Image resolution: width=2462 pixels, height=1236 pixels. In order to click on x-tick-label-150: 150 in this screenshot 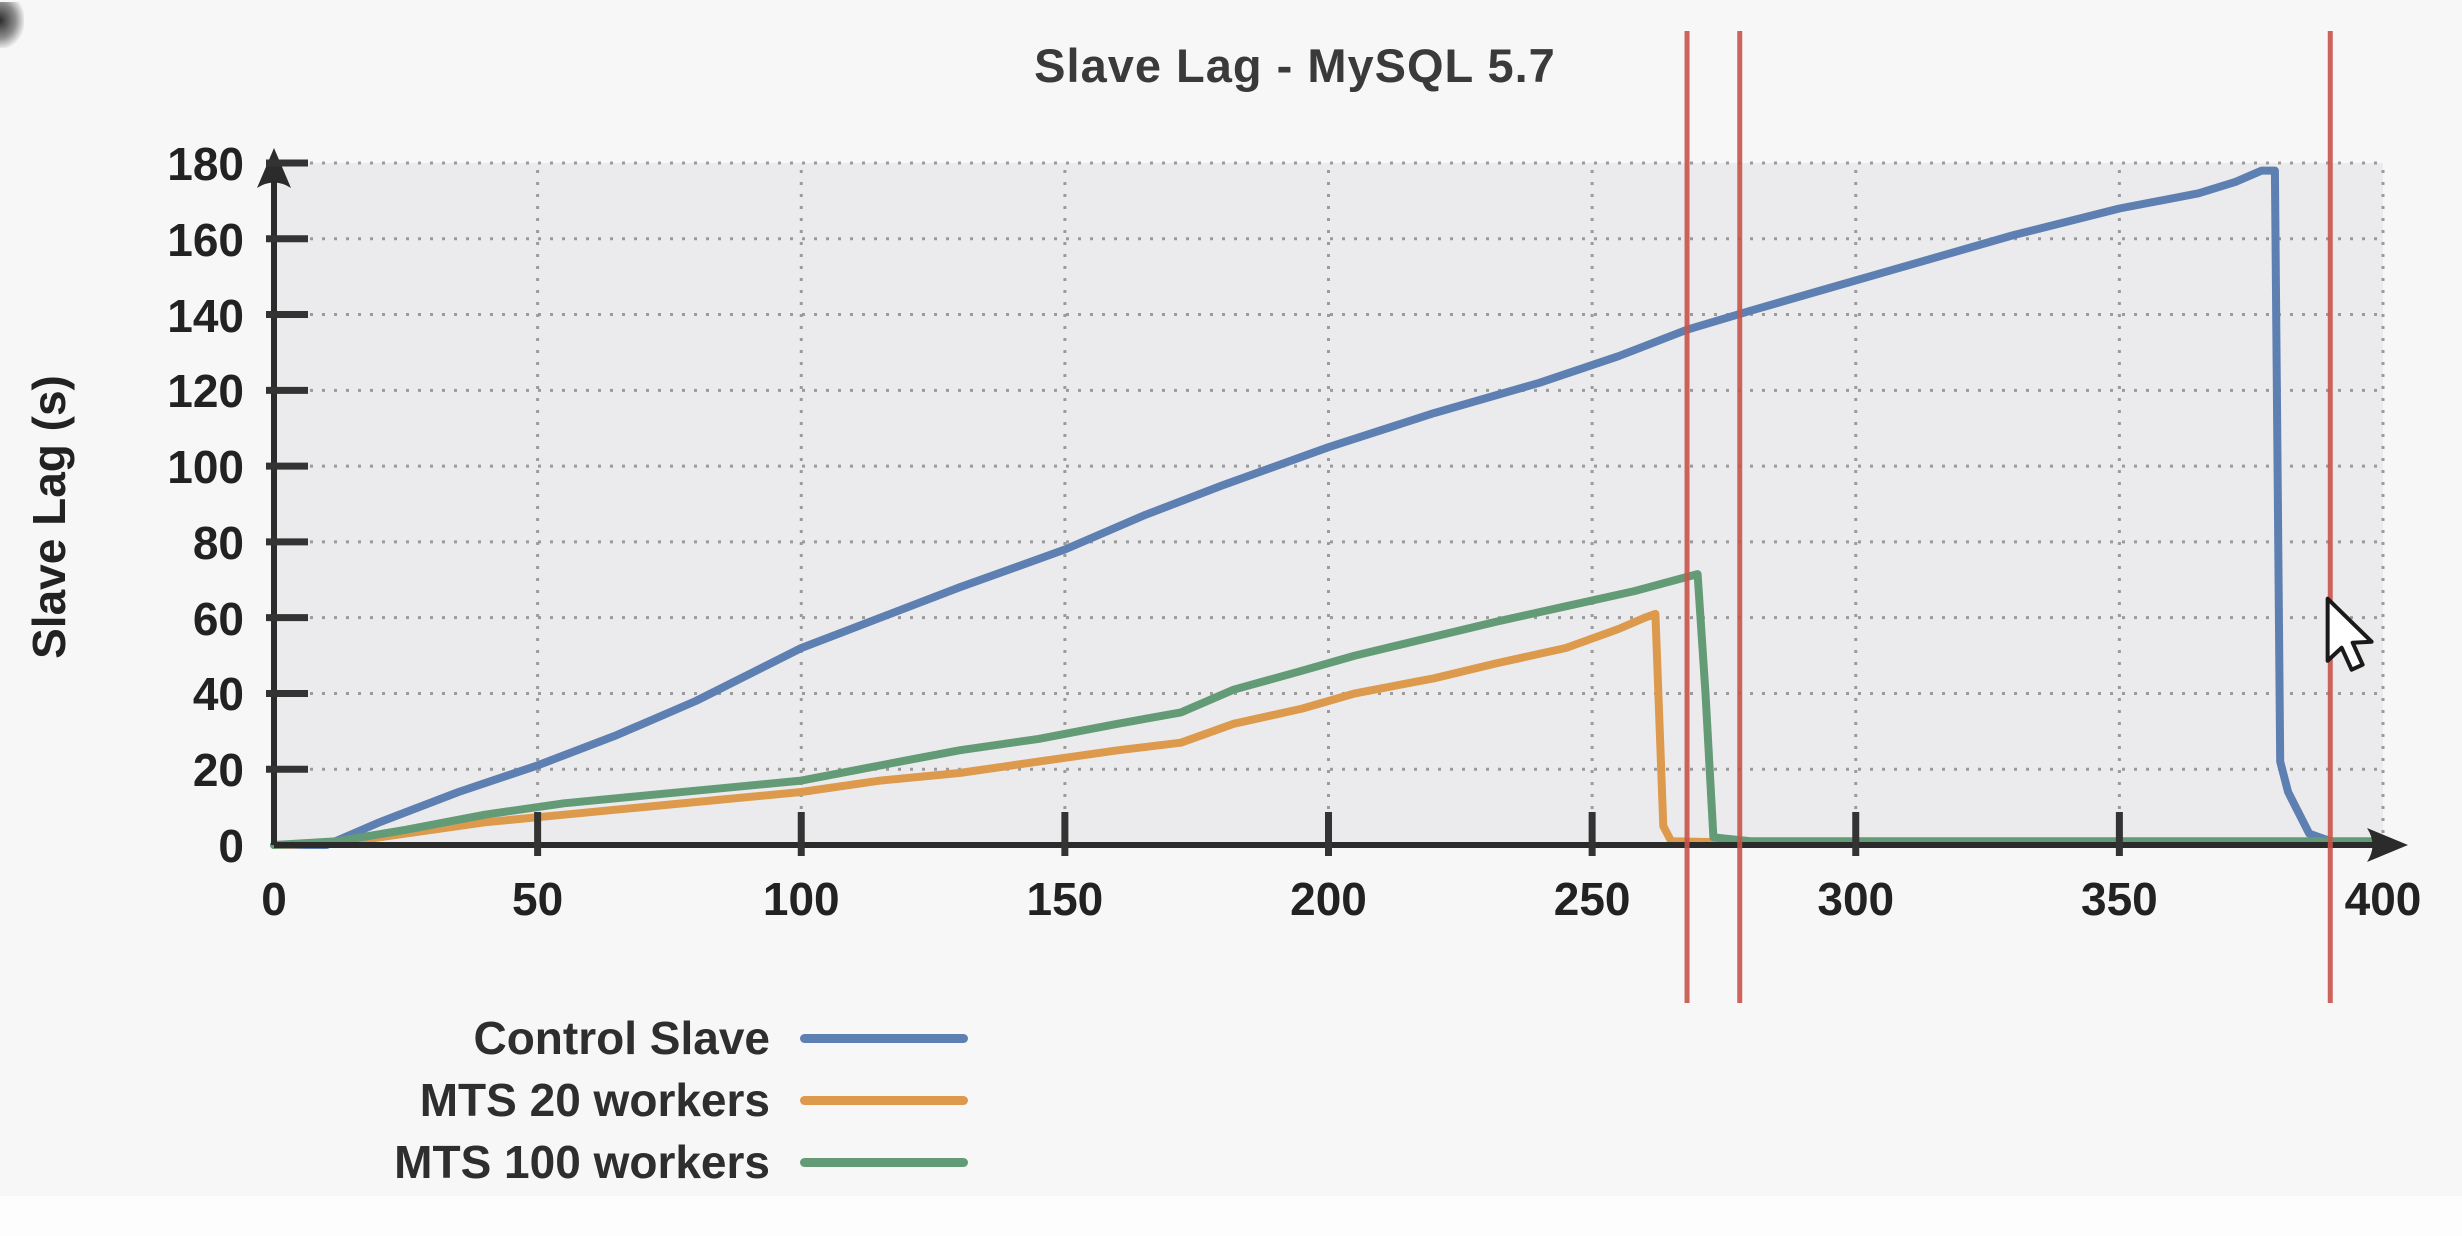, I will do `click(1065, 899)`.